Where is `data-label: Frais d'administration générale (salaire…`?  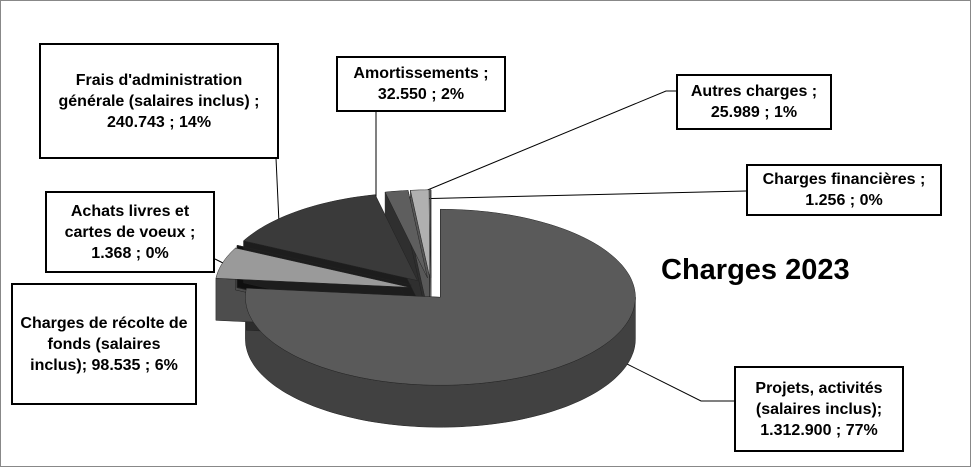
data-label: Frais d'administration générale (salaire… is located at coordinates (159, 101).